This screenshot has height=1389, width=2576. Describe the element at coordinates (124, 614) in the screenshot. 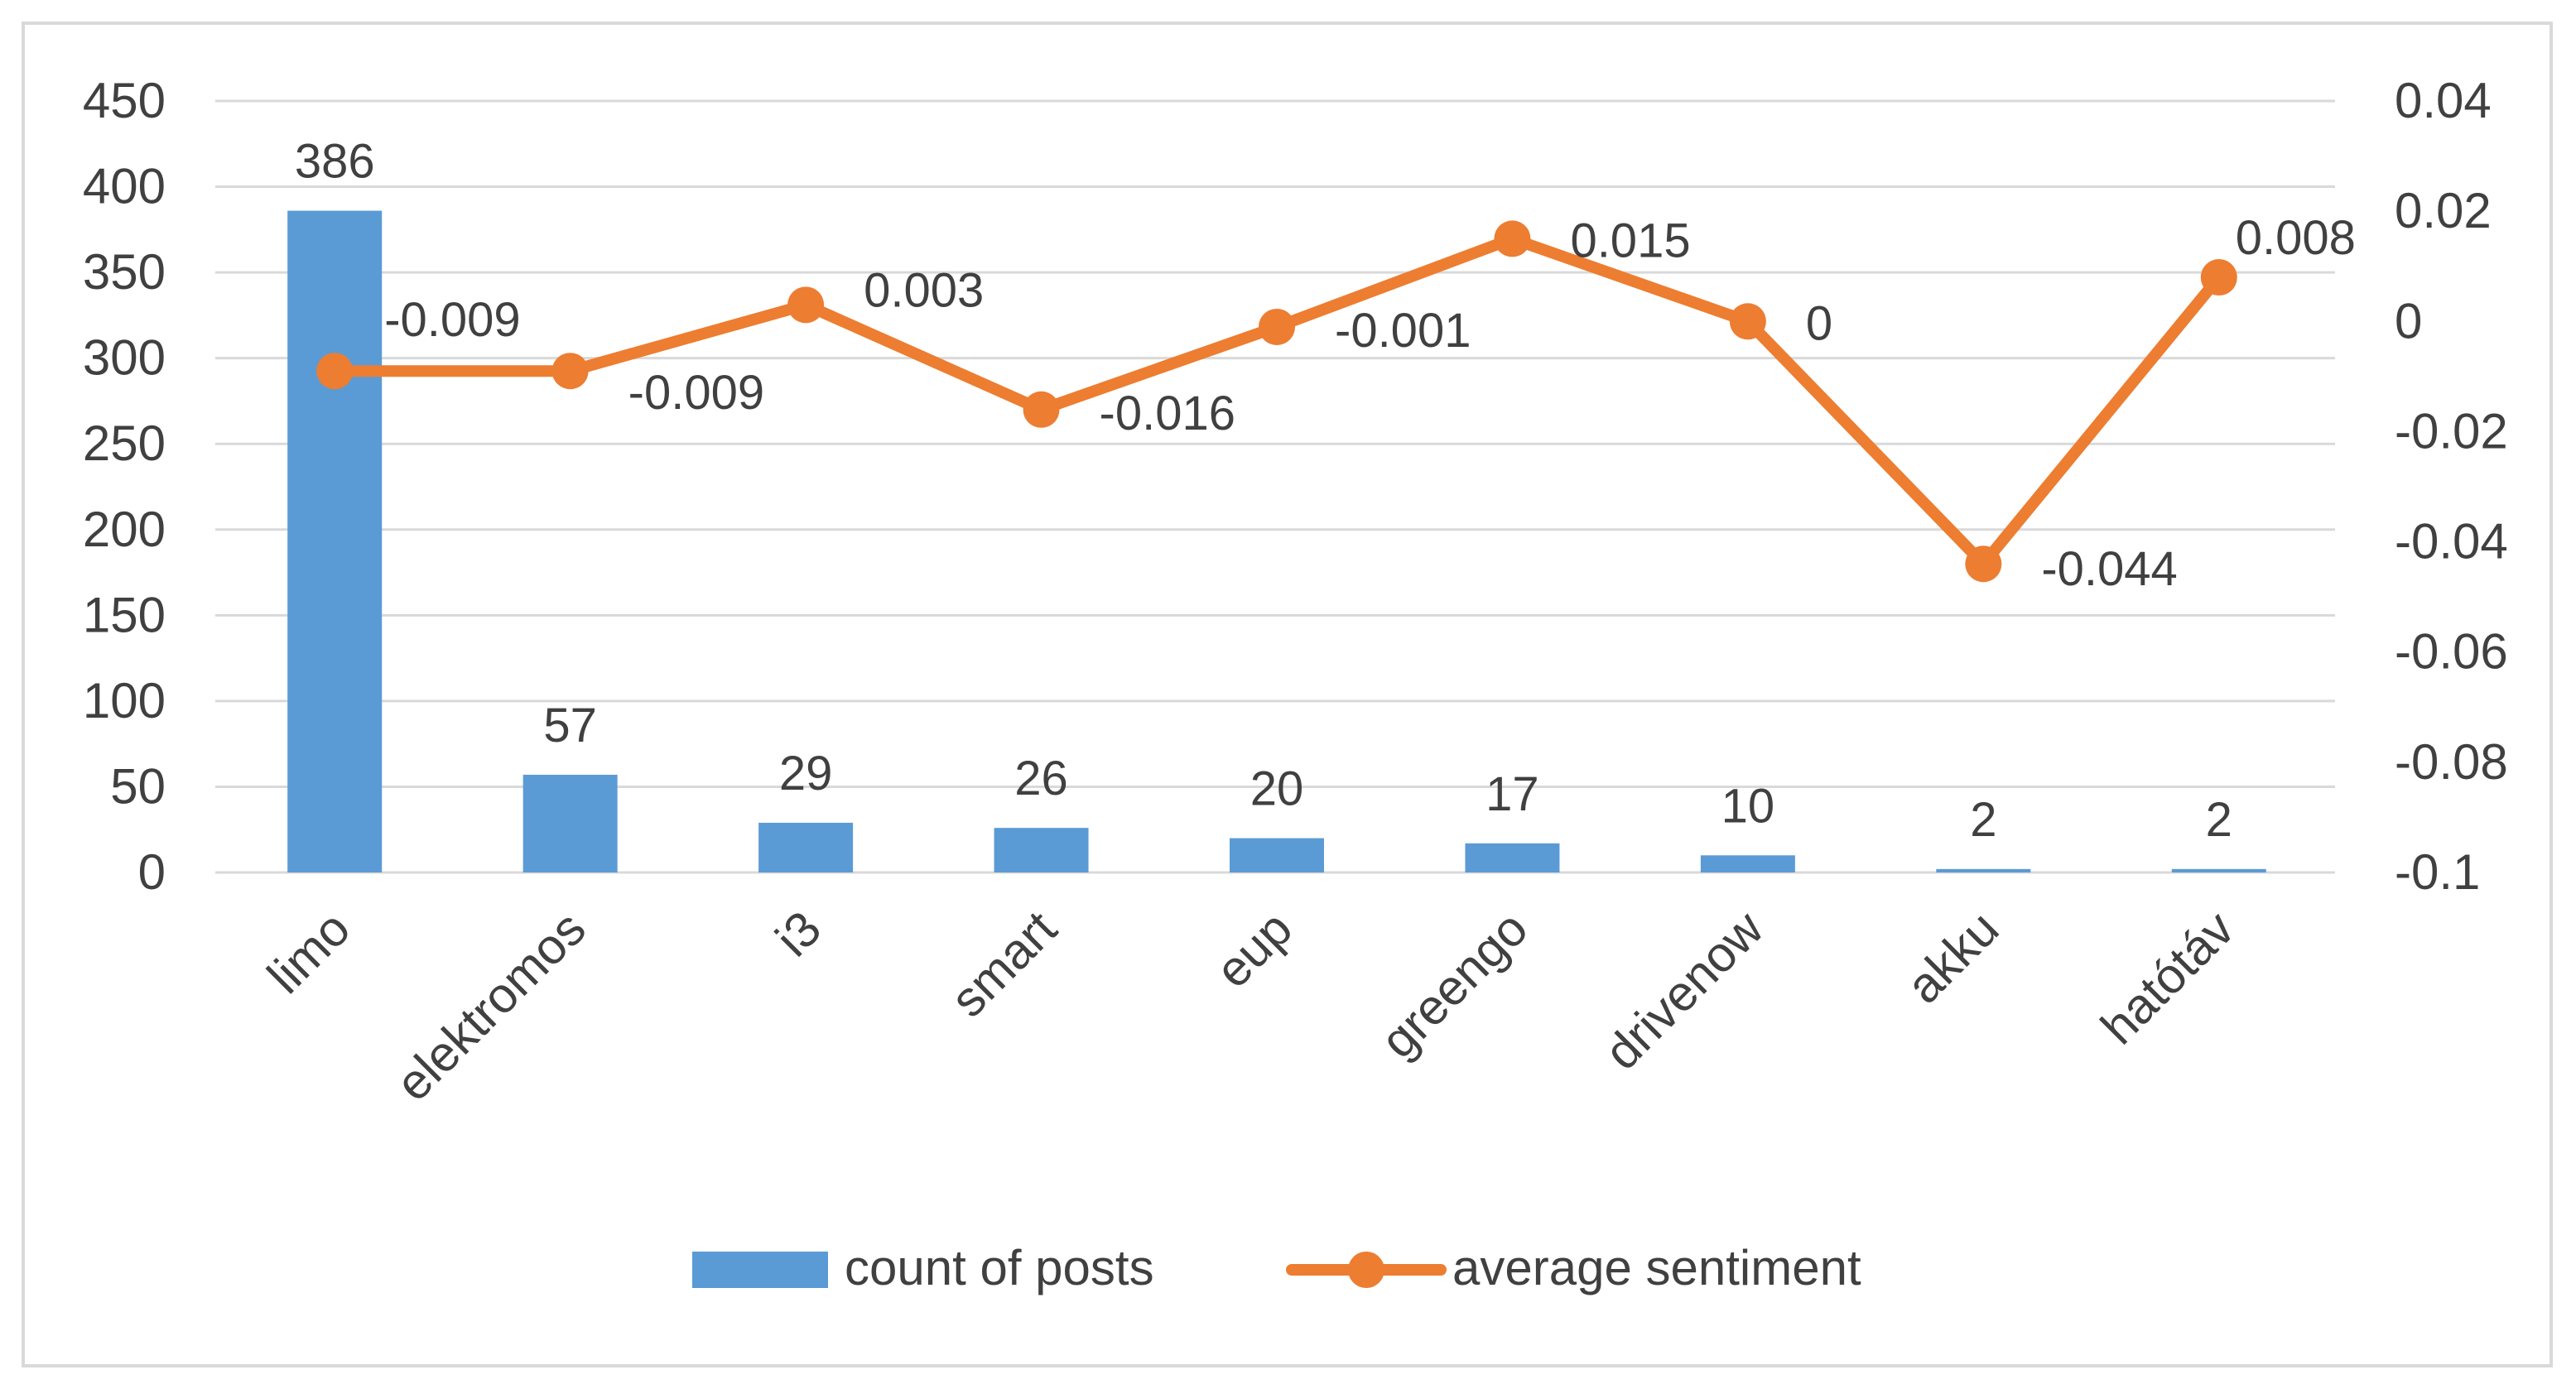

I see `left-tick-label: 150` at that location.